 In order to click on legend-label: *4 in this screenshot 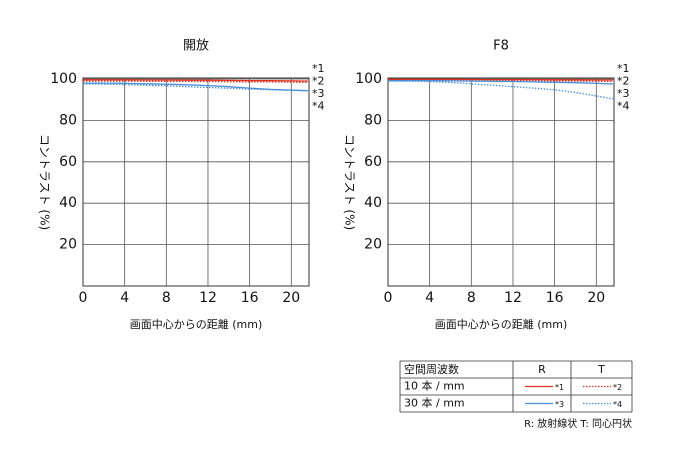, I will do `click(617, 404)`.